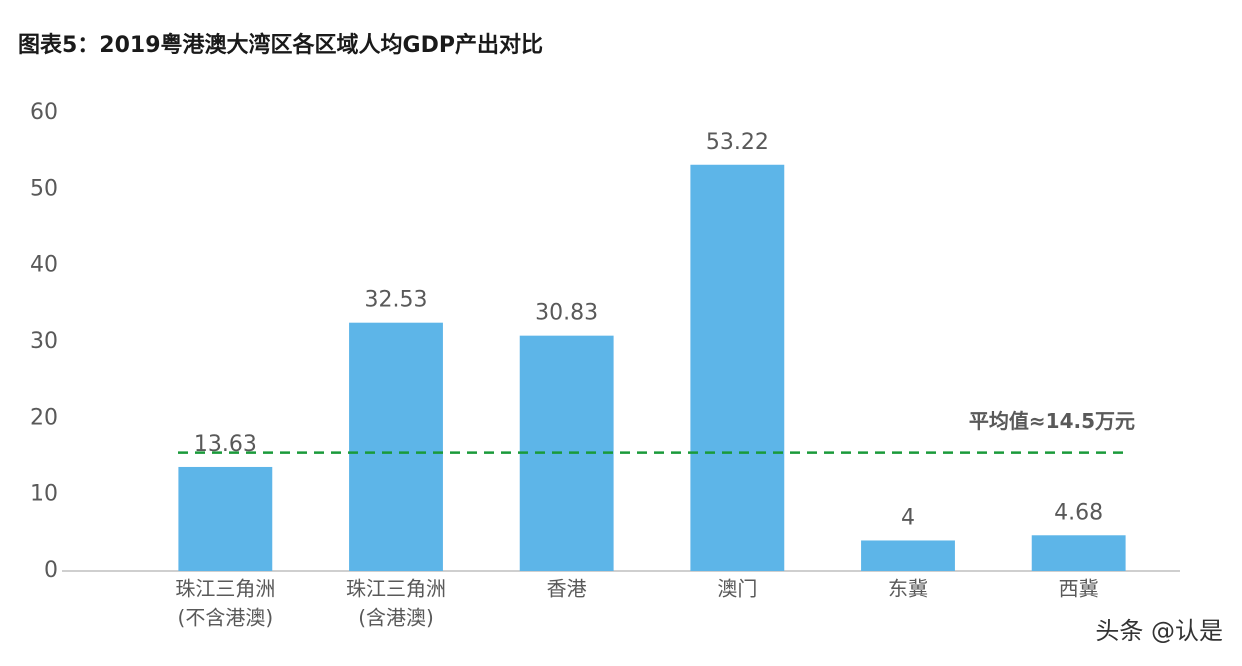  What do you see at coordinates (567, 589) in the screenshot?
I see `x-tick-label: 香港` at bounding box center [567, 589].